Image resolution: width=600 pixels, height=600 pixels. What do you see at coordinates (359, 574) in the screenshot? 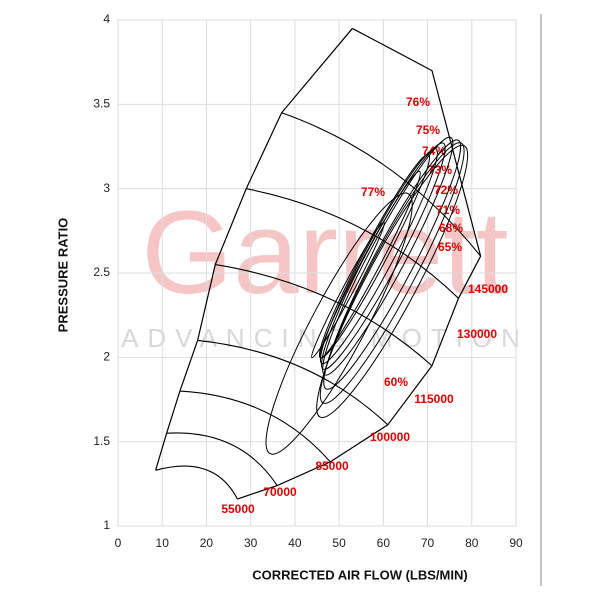
I see `x-axis-label: CORRECTED AIR FLOW (LBS/MIN)` at bounding box center [359, 574].